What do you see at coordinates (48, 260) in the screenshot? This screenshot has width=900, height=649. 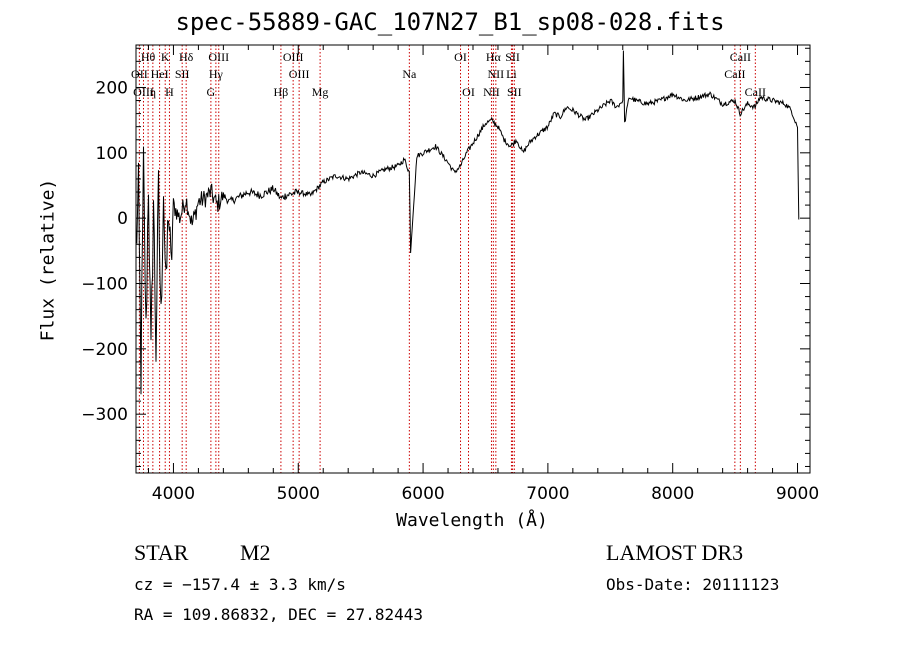 I see `y-axis-label: Flux (relative)` at bounding box center [48, 260].